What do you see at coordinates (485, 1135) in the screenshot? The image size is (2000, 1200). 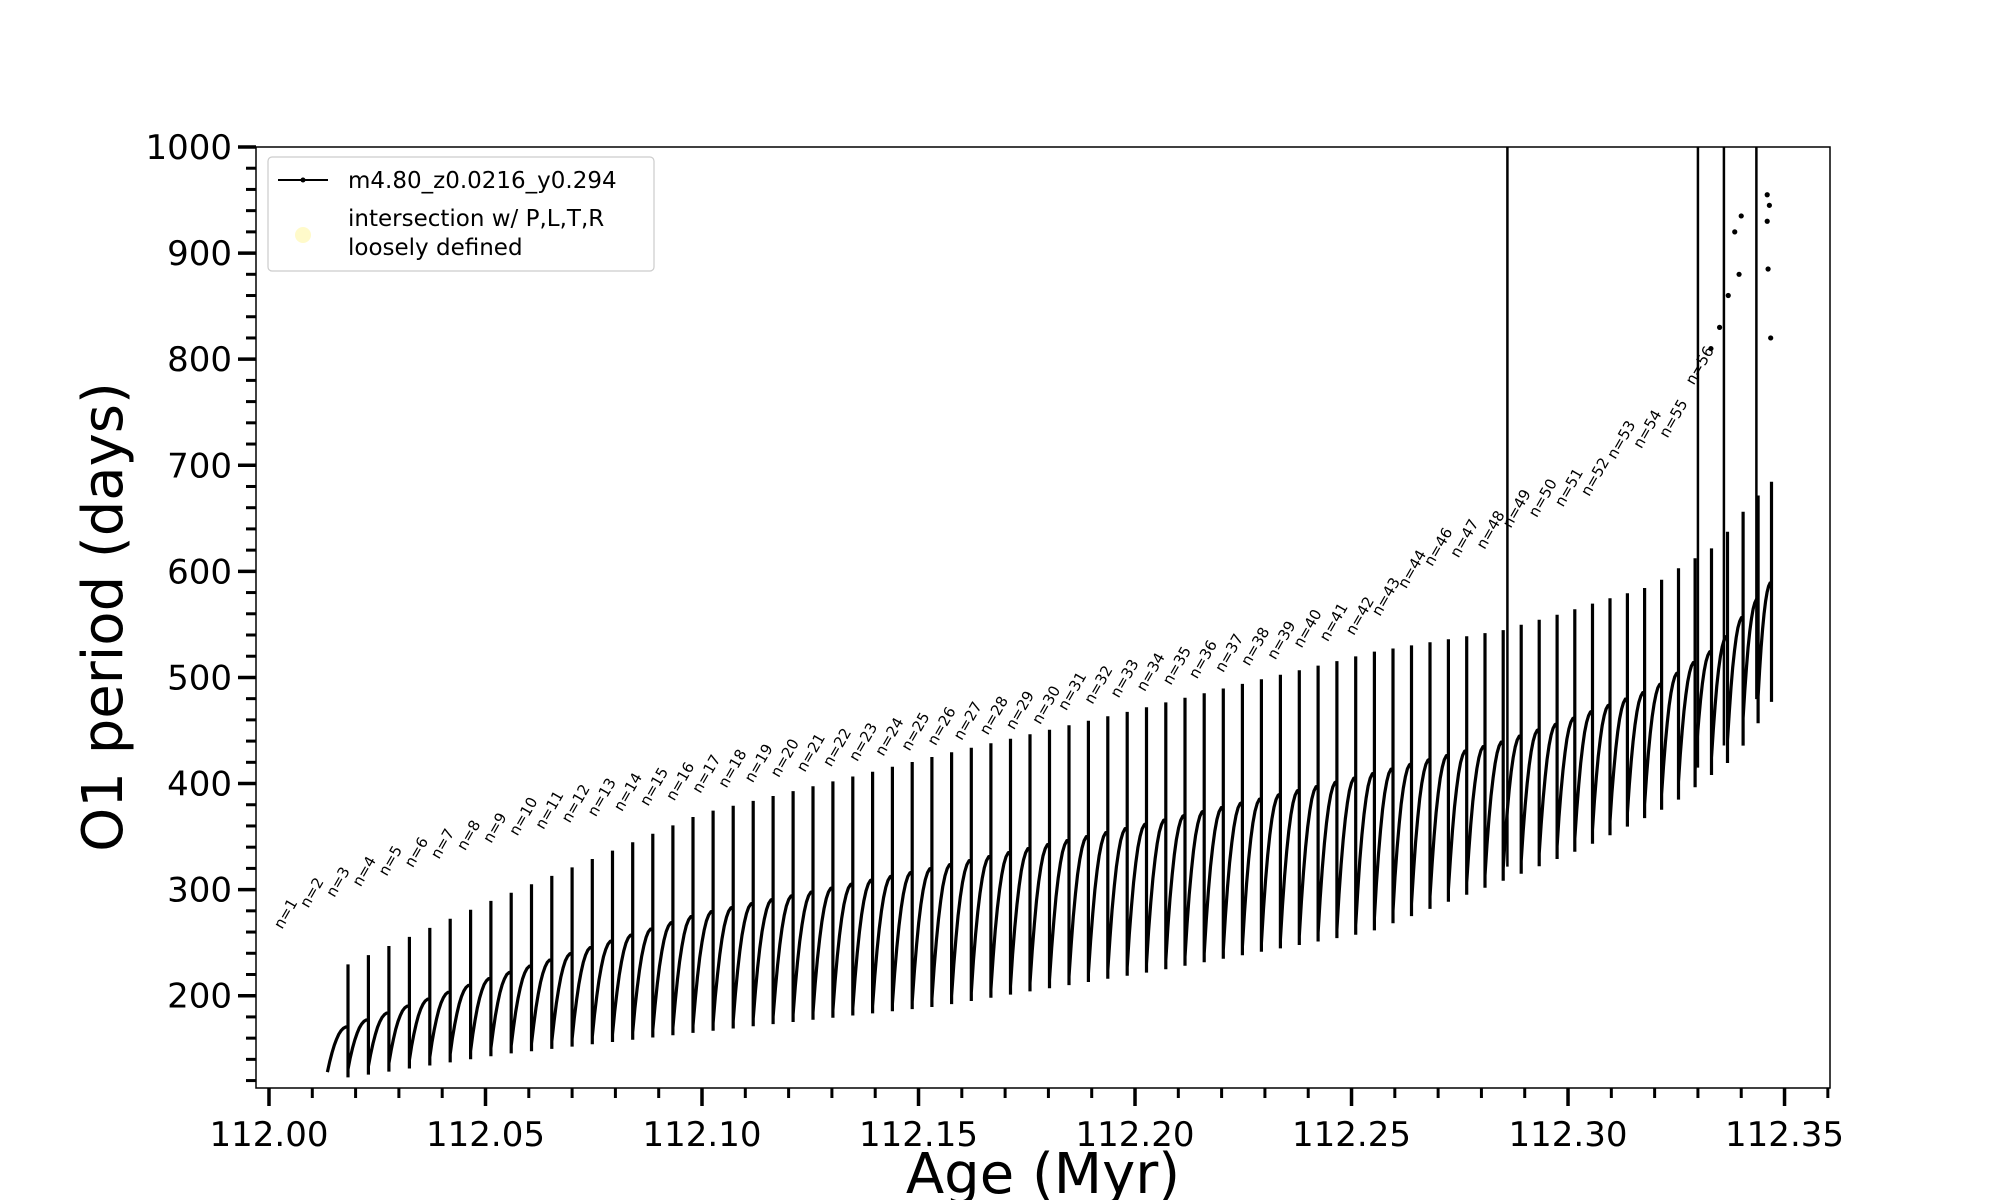 I see `x-tick-label: 112.05` at bounding box center [485, 1135].